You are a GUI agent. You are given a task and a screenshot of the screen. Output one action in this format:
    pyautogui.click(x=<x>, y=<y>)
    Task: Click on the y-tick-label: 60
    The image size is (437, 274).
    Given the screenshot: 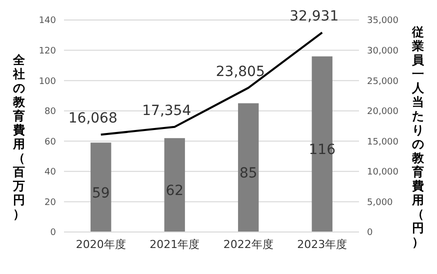 What is the action you would take?
    pyautogui.click(x=50, y=142)
    